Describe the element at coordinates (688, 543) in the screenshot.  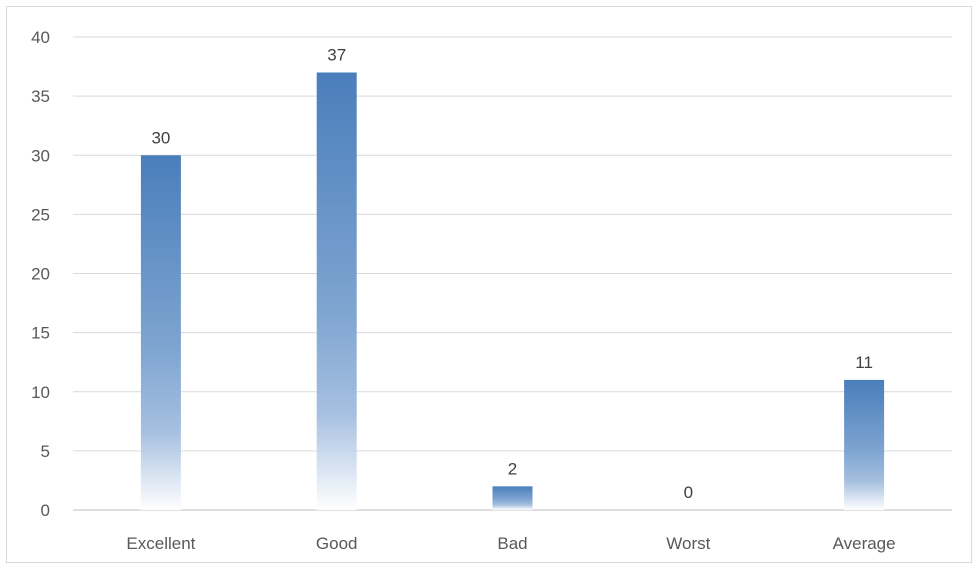
I see `x-tick-label-worst: Worst` at that location.